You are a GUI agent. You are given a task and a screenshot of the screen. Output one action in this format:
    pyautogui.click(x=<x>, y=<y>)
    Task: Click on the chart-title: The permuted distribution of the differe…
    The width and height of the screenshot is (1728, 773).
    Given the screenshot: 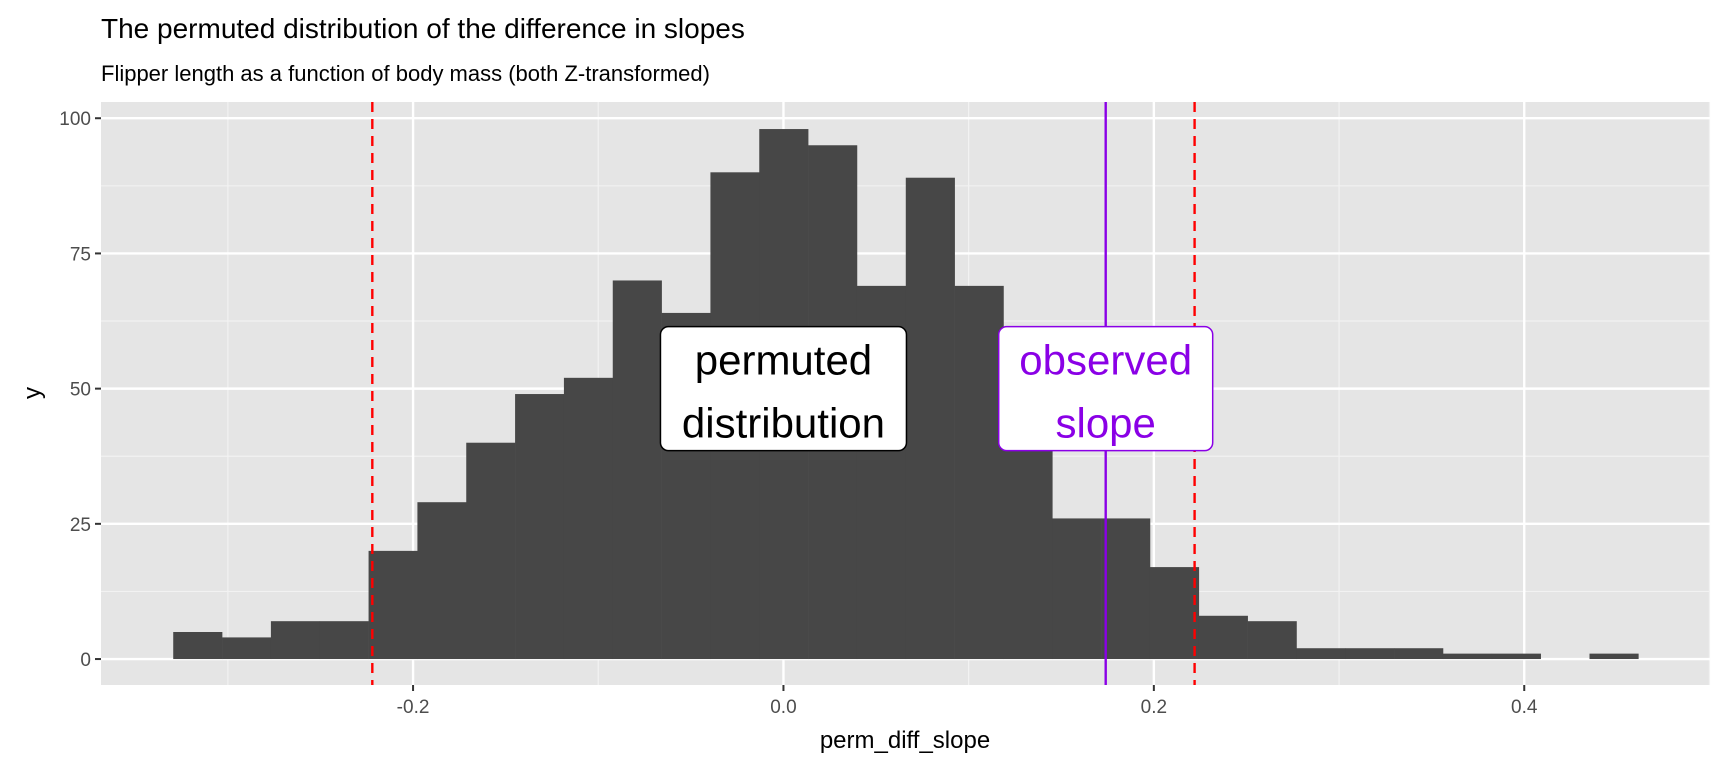 What is the action you would take?
    pyautogui.click(x=423, y=28)
    